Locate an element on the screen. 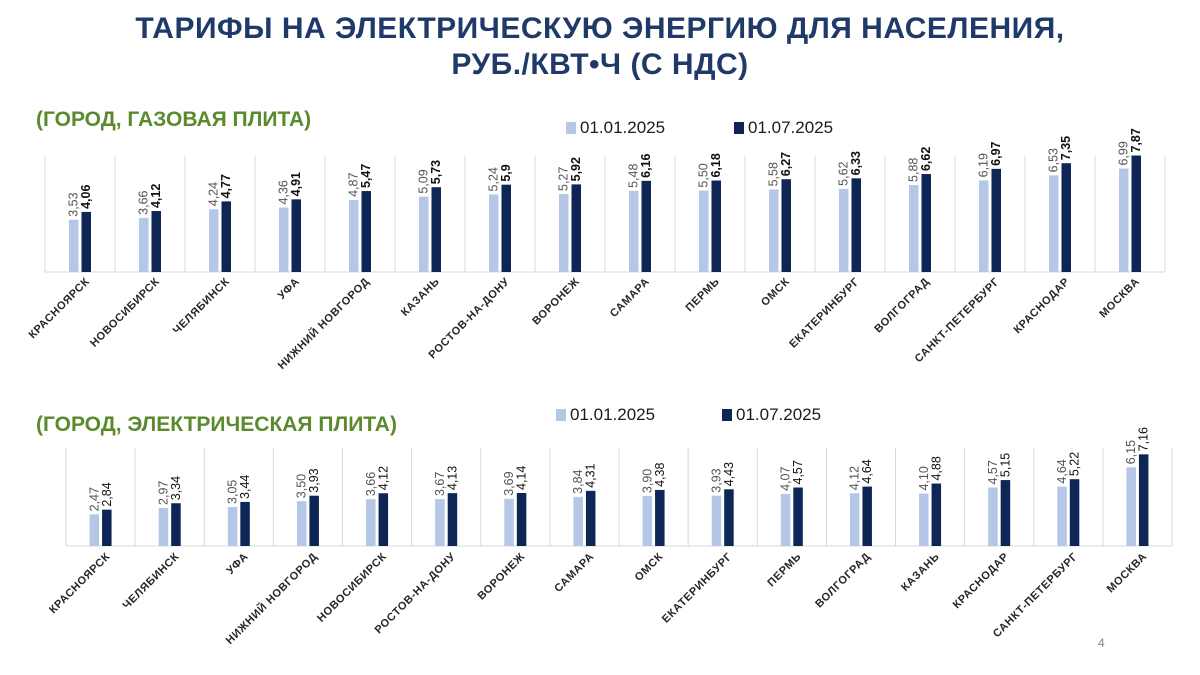 This screenshot has height=675, width=1200. data-label: 5,47 is located at coordinates (366, 176).